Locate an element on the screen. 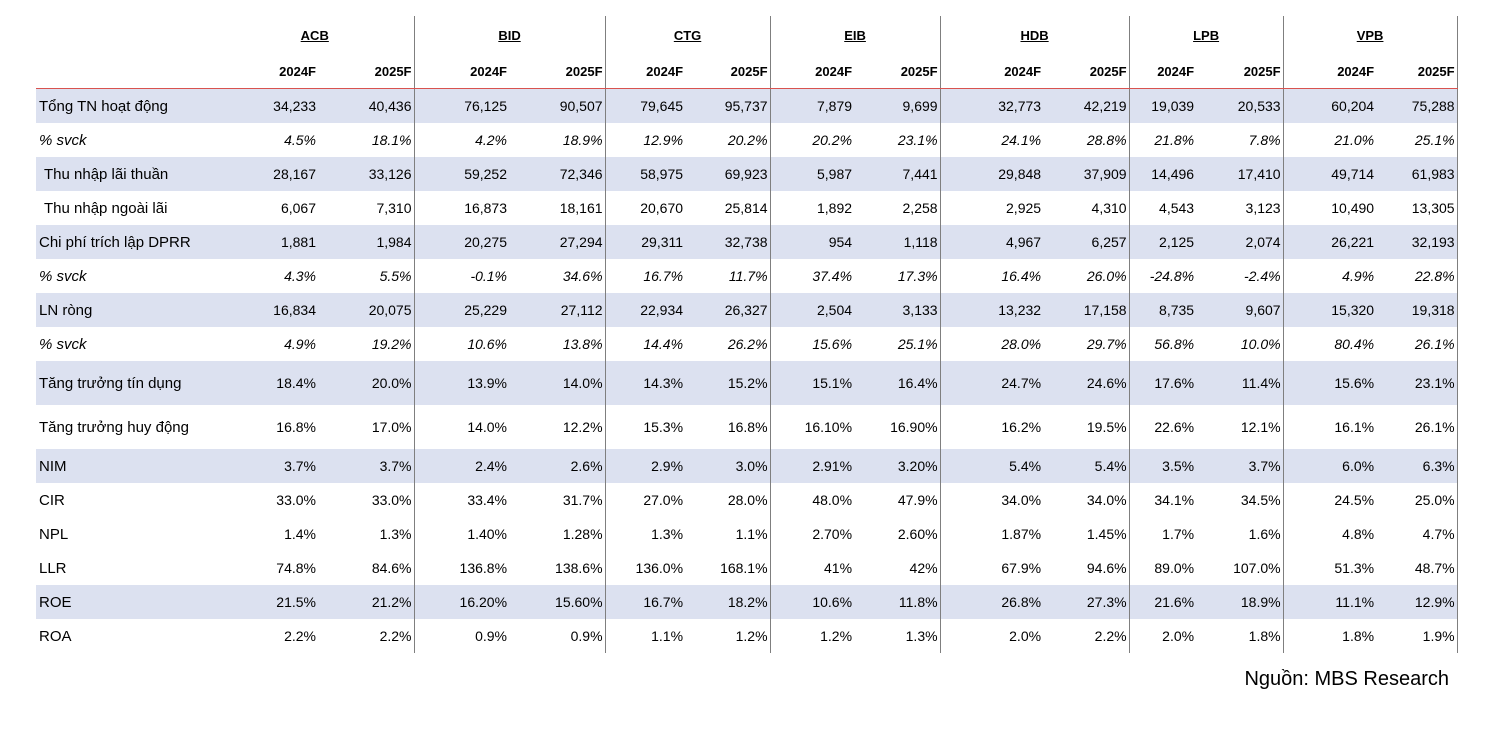 This screenshot has height=740, width=1507. table-cell: 12.1% is located at coordinates (1244, 427).